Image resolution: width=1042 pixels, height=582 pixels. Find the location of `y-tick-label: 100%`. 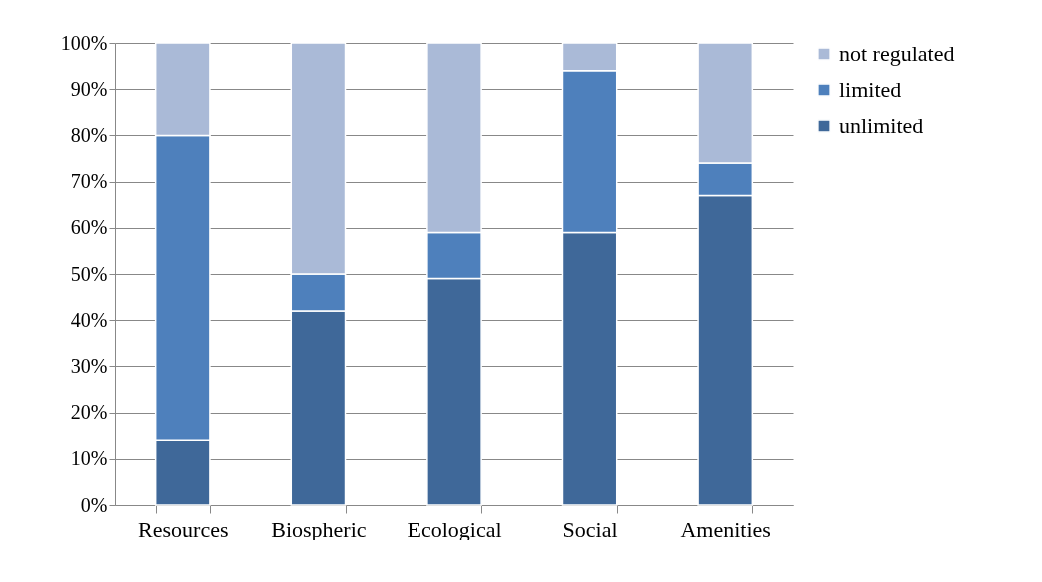

y-tick-label: 100% is located at coordinates (84, 42).